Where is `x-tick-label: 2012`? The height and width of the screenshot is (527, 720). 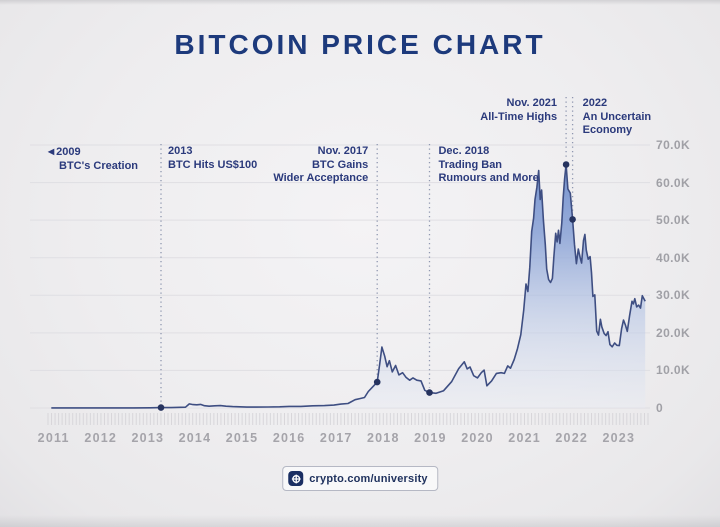 x-tick-label: 2012 is located at coordinates (101, 438).